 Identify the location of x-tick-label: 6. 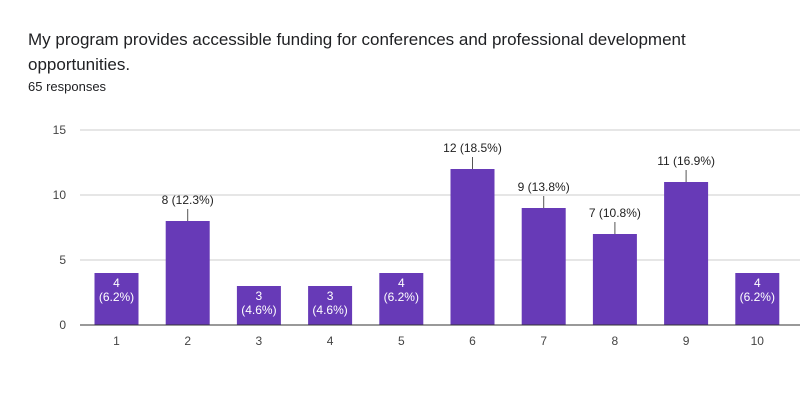
(472, 341).